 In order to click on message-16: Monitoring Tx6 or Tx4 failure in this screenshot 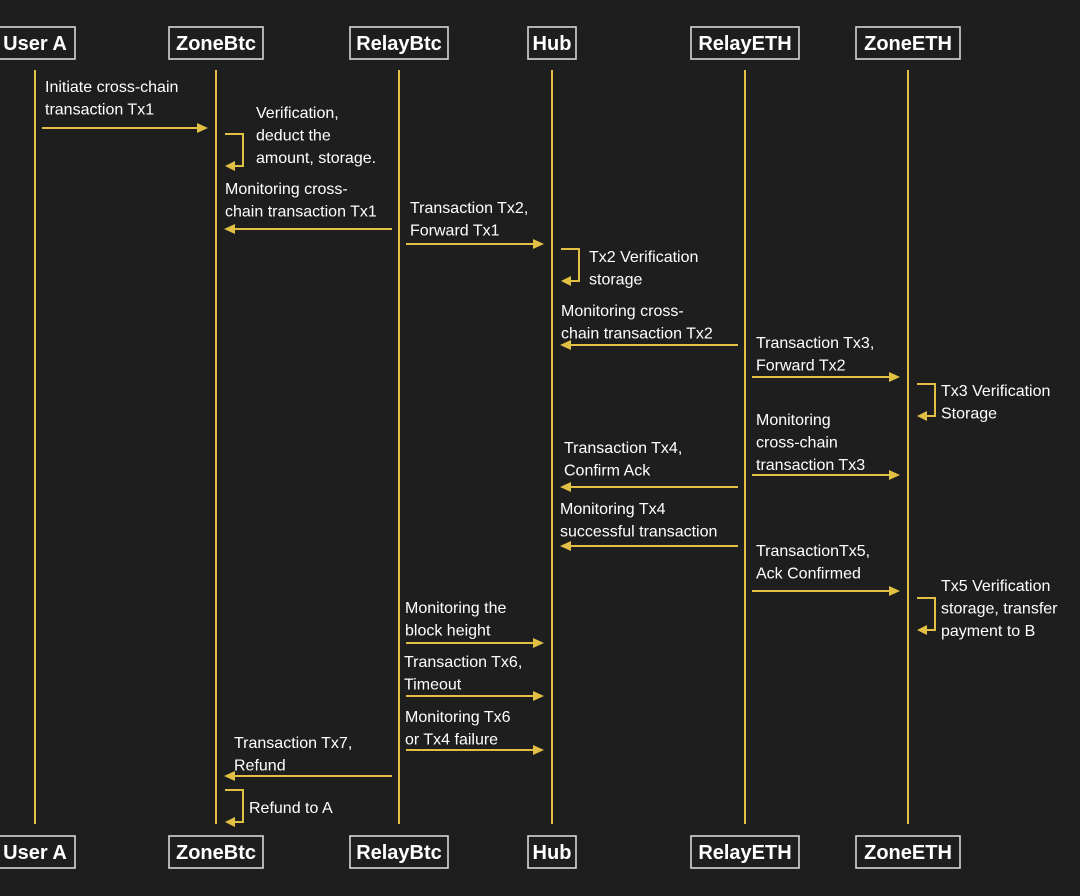, I will do `click(474, 732)`.